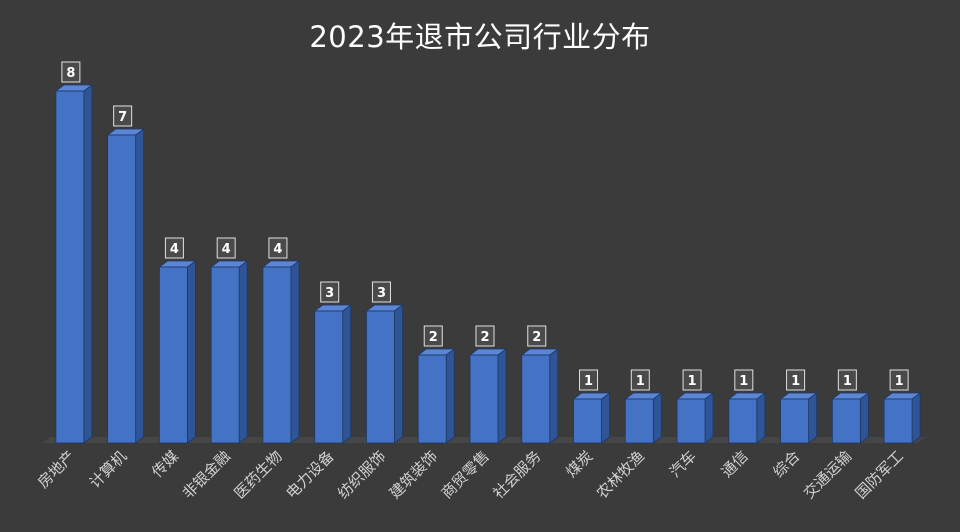 The width and height of the screenshot is (960, 532). I want to click on x-tick-label: 汽车, so click(683, 464).